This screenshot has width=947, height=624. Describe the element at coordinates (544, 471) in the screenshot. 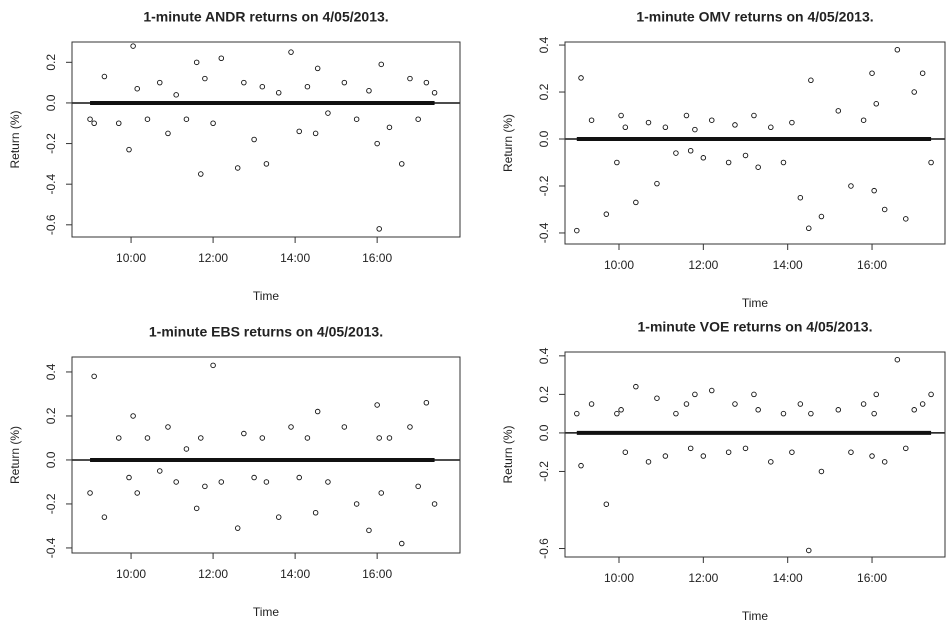

I see `y-tick-label: -0.2` at that location.